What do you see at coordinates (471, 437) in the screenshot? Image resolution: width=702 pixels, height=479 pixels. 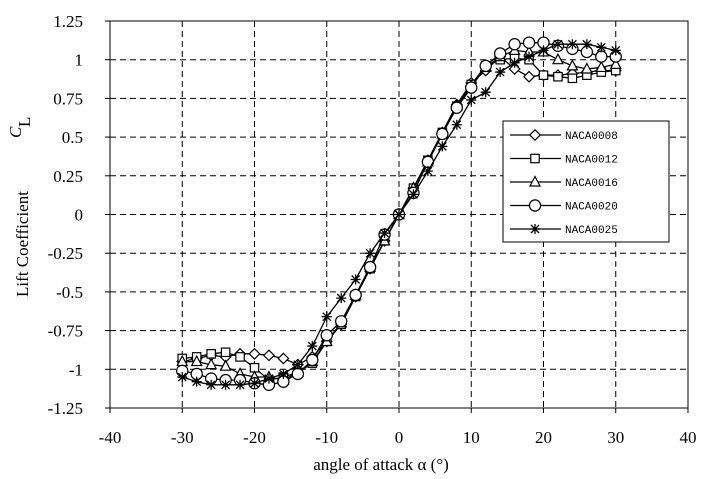 I see `x-tick-label: 10` at bounding box center [471, 437].